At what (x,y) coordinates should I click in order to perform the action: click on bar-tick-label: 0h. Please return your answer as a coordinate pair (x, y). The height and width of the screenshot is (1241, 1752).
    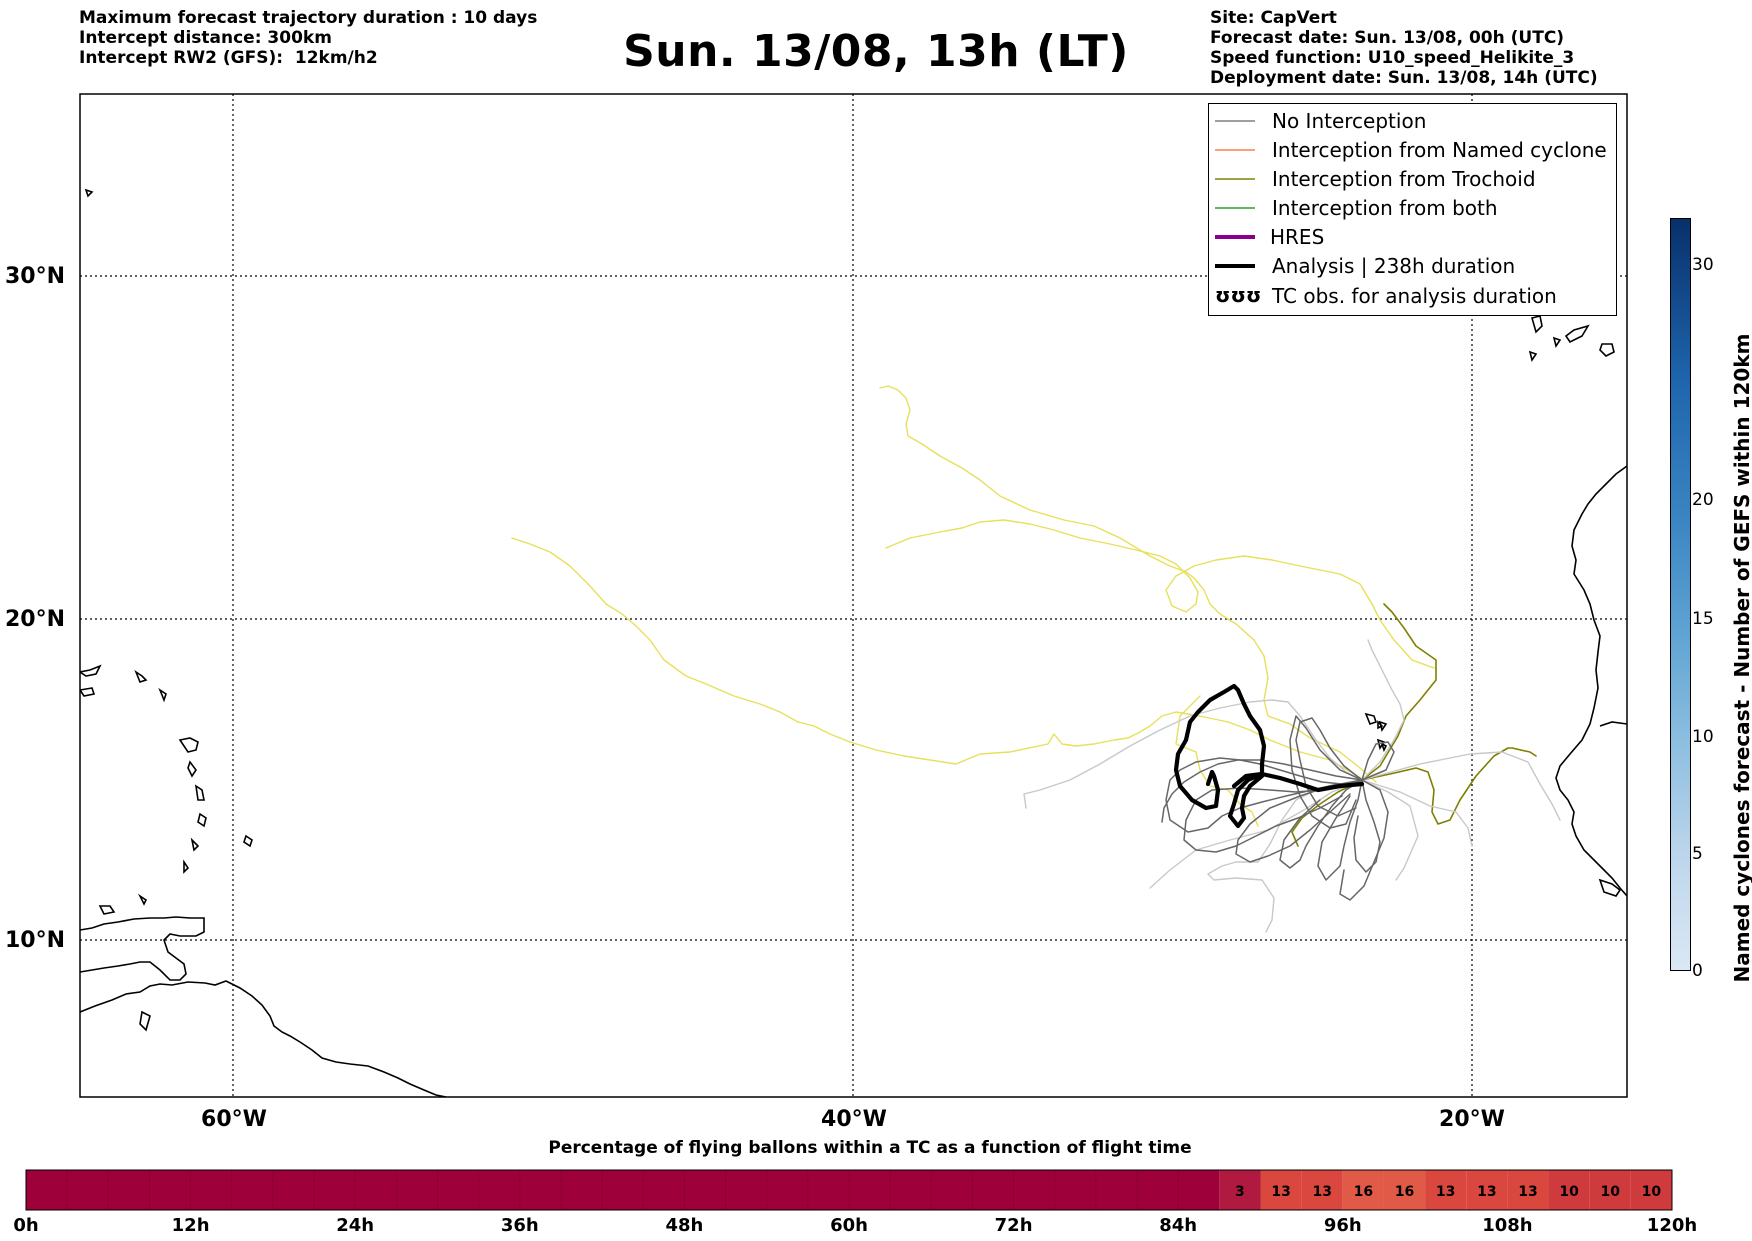
    Looking at the image, I should click on (26, 1225).